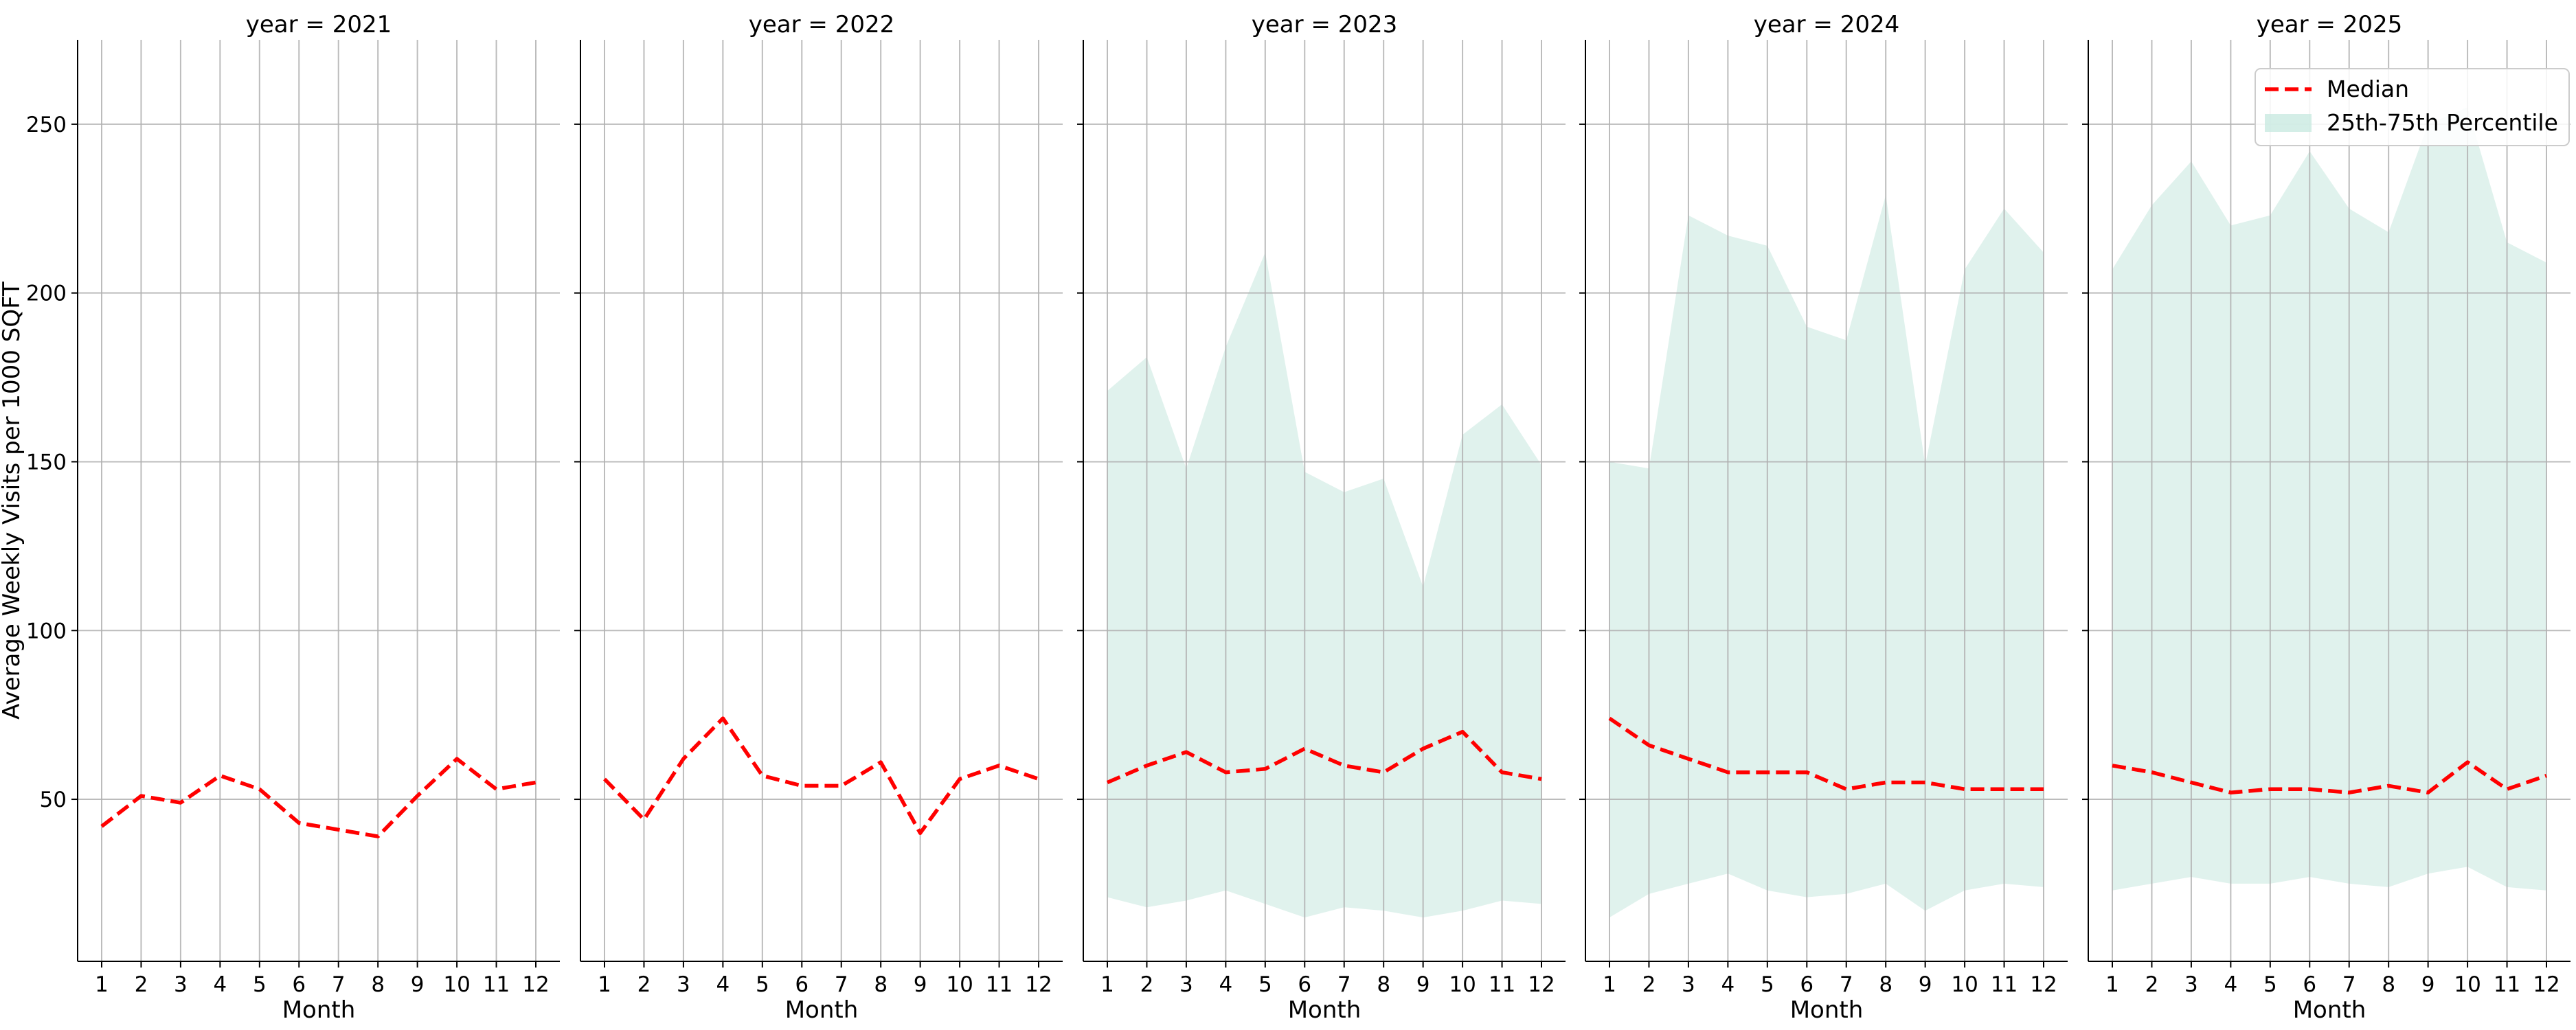 The width and height of the screenshot is (2576, 1030). What do you see at coordinates (46, 125) in the screenshot?
I see `y-tick-label: 250` at bounding box center [46, 125].